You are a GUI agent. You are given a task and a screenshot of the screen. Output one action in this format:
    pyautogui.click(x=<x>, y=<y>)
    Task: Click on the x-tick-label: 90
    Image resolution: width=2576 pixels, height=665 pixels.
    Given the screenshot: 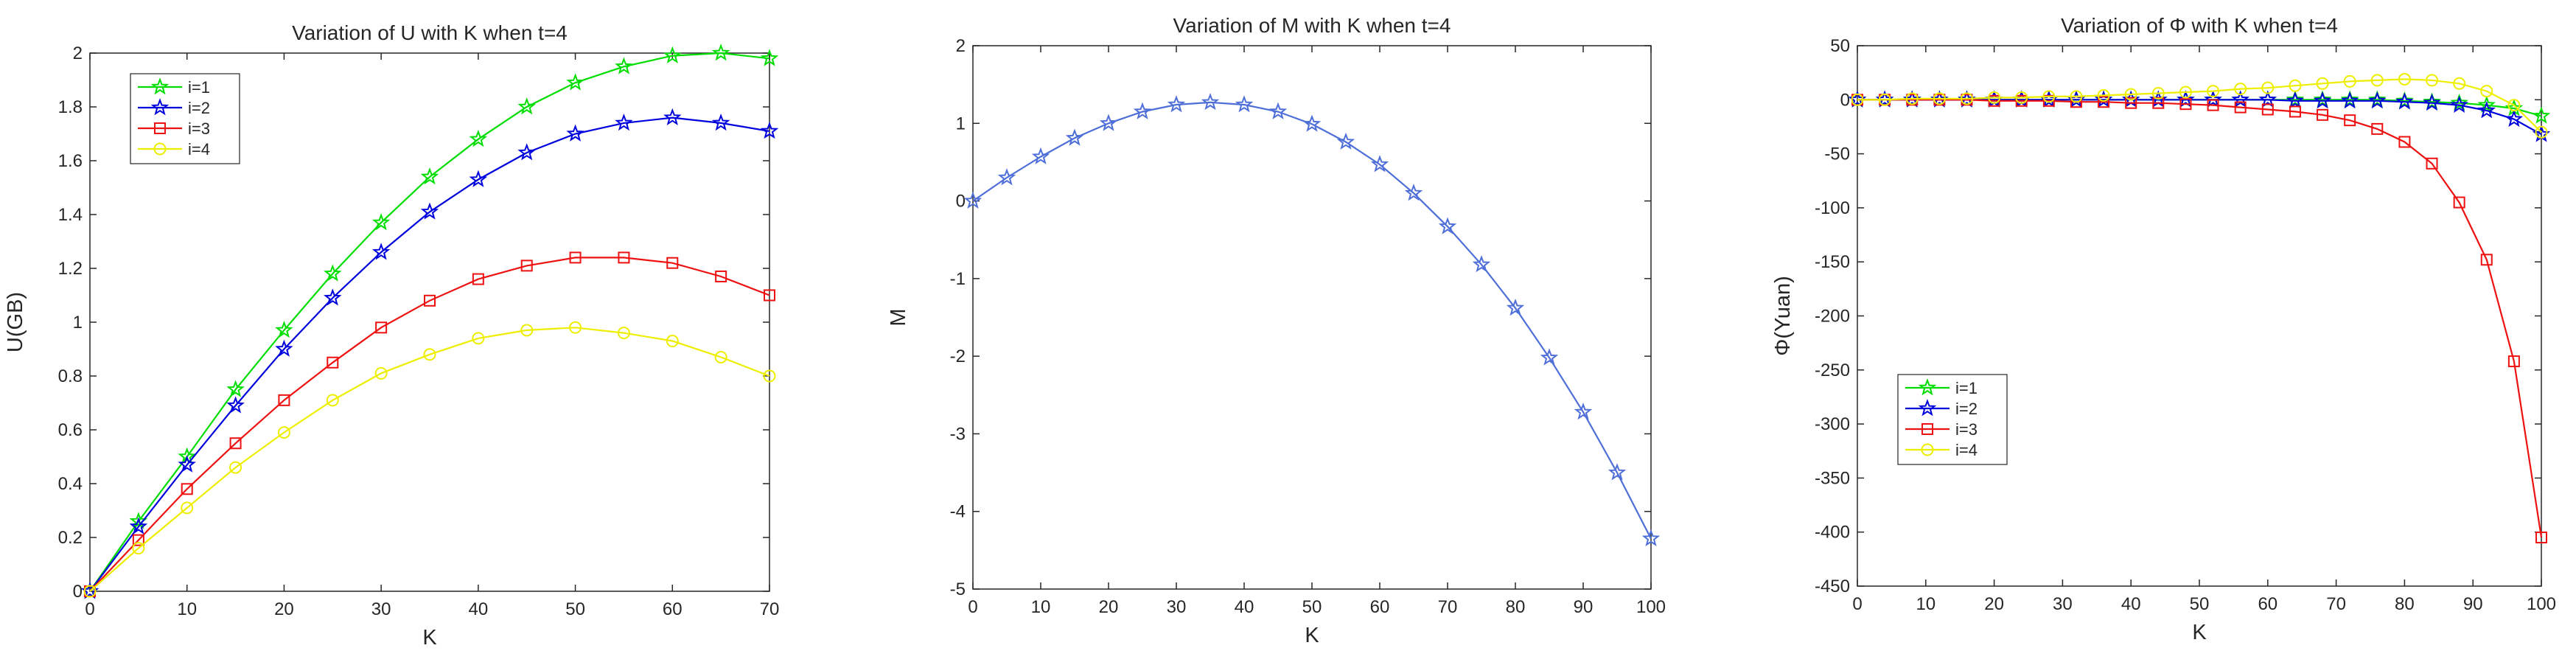 What is the action you would take?
    pyautogui.click(x=1584, y=607)
    